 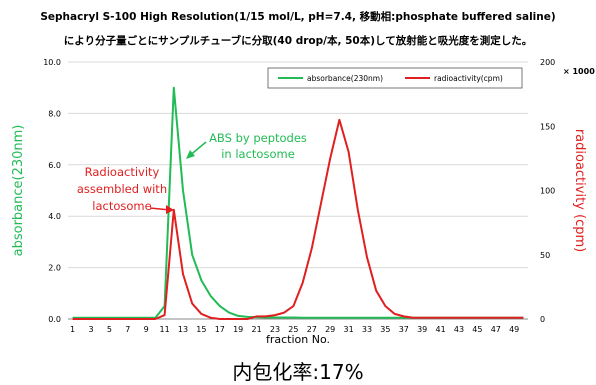 I want to click on y-tick-label: 10.0, so click(x=52, y=62).